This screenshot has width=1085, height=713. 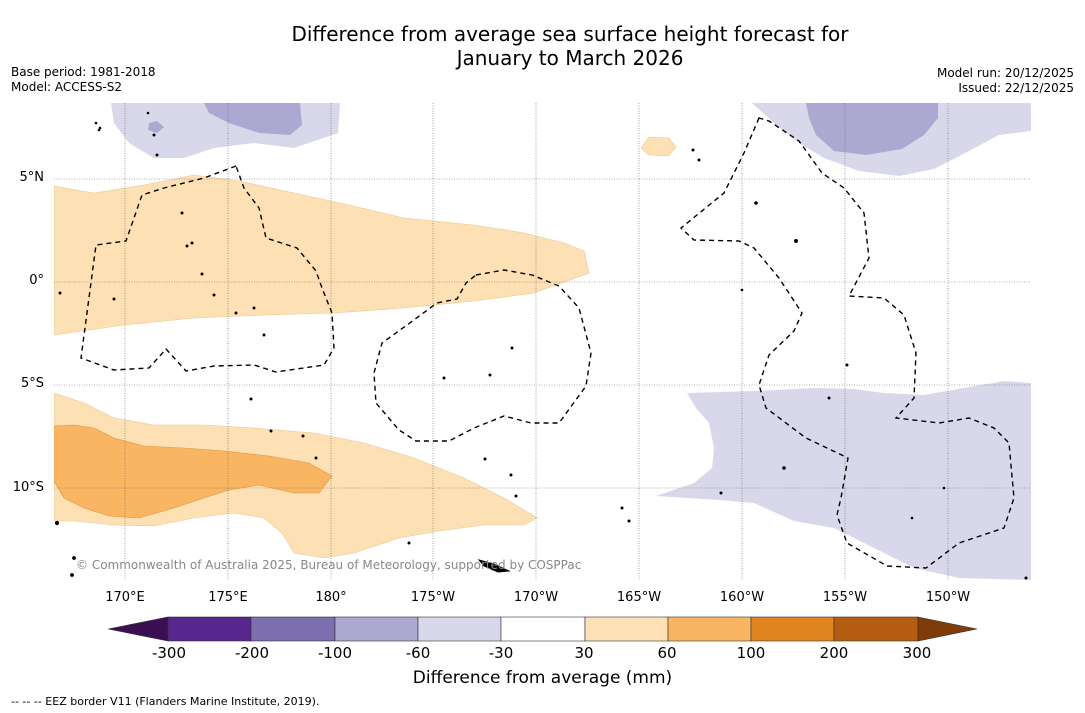 I want to click on anomaly-orange-south, so click(x=193, y=471).